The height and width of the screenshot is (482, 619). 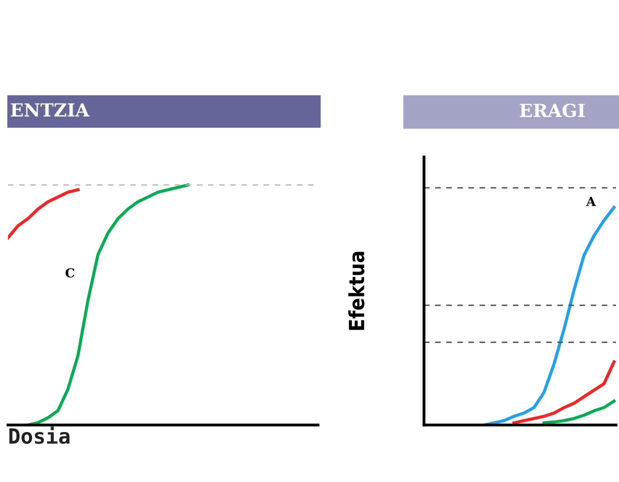 I want to click on text: A, so click(x=591, y=201).